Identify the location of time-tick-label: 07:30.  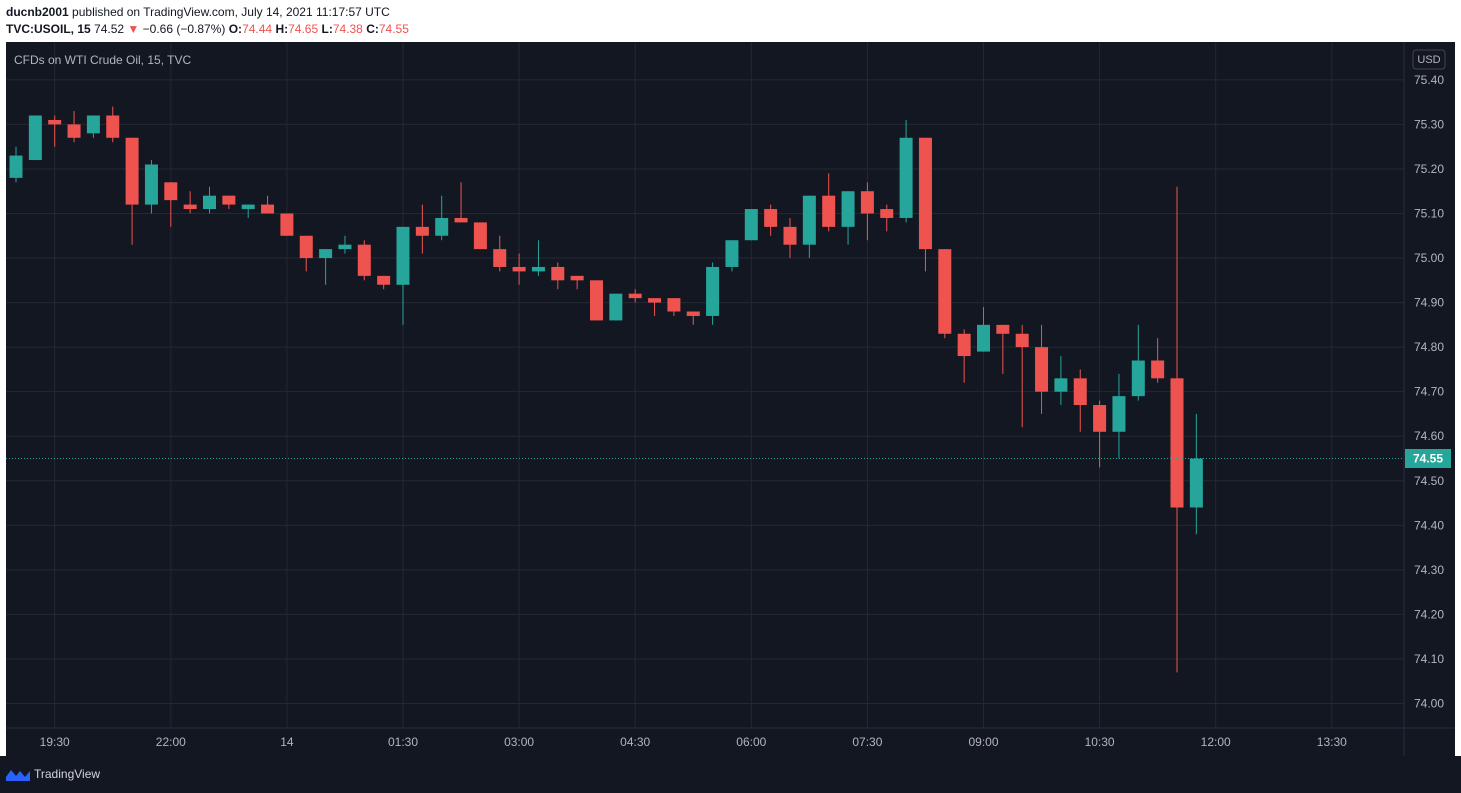
(867, 742).